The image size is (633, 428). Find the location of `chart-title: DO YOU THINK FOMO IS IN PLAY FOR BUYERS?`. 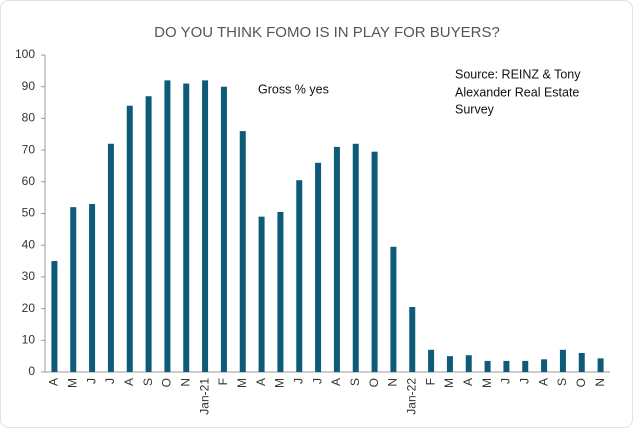

chart-title: DO YOU THINK FOMO IS IN PLAY FOR BUYERS? is located at coordinates (327, 32).